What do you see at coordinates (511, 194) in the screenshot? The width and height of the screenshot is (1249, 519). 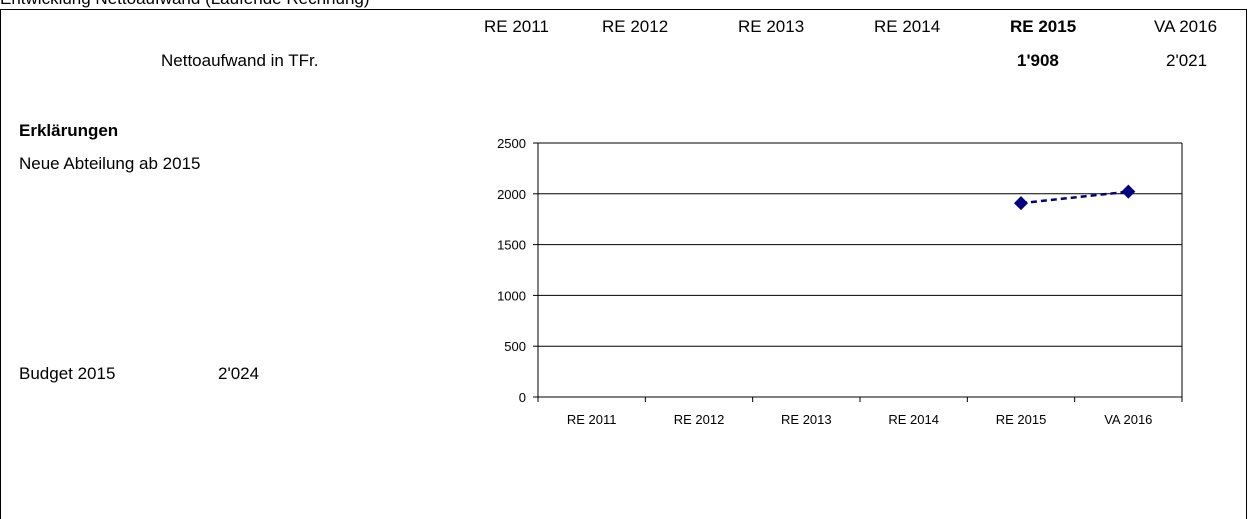 I see `y-tick-label-2000: 2000` at bounding box center [511, 194].